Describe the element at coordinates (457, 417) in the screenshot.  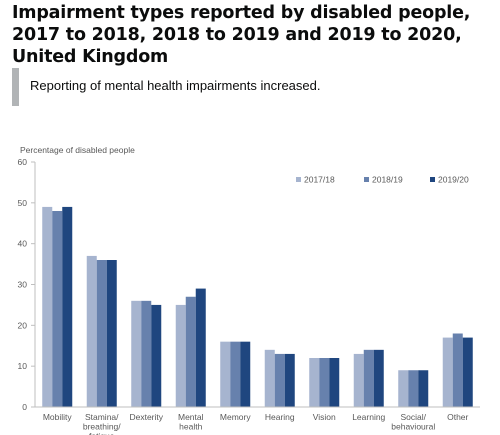
I see `x-tick-label: Other` at that location.